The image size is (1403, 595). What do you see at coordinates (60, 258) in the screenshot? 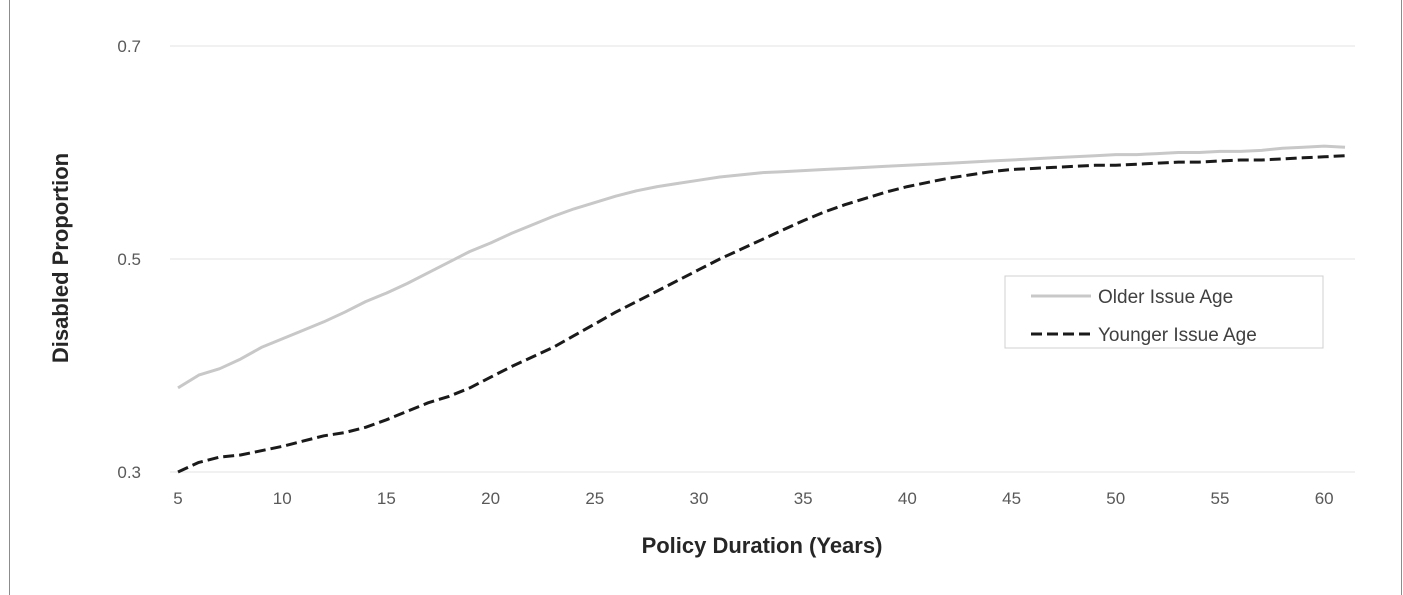
I see `y-axis-title: Disabled Proportion` at bounding box center [60, 258].